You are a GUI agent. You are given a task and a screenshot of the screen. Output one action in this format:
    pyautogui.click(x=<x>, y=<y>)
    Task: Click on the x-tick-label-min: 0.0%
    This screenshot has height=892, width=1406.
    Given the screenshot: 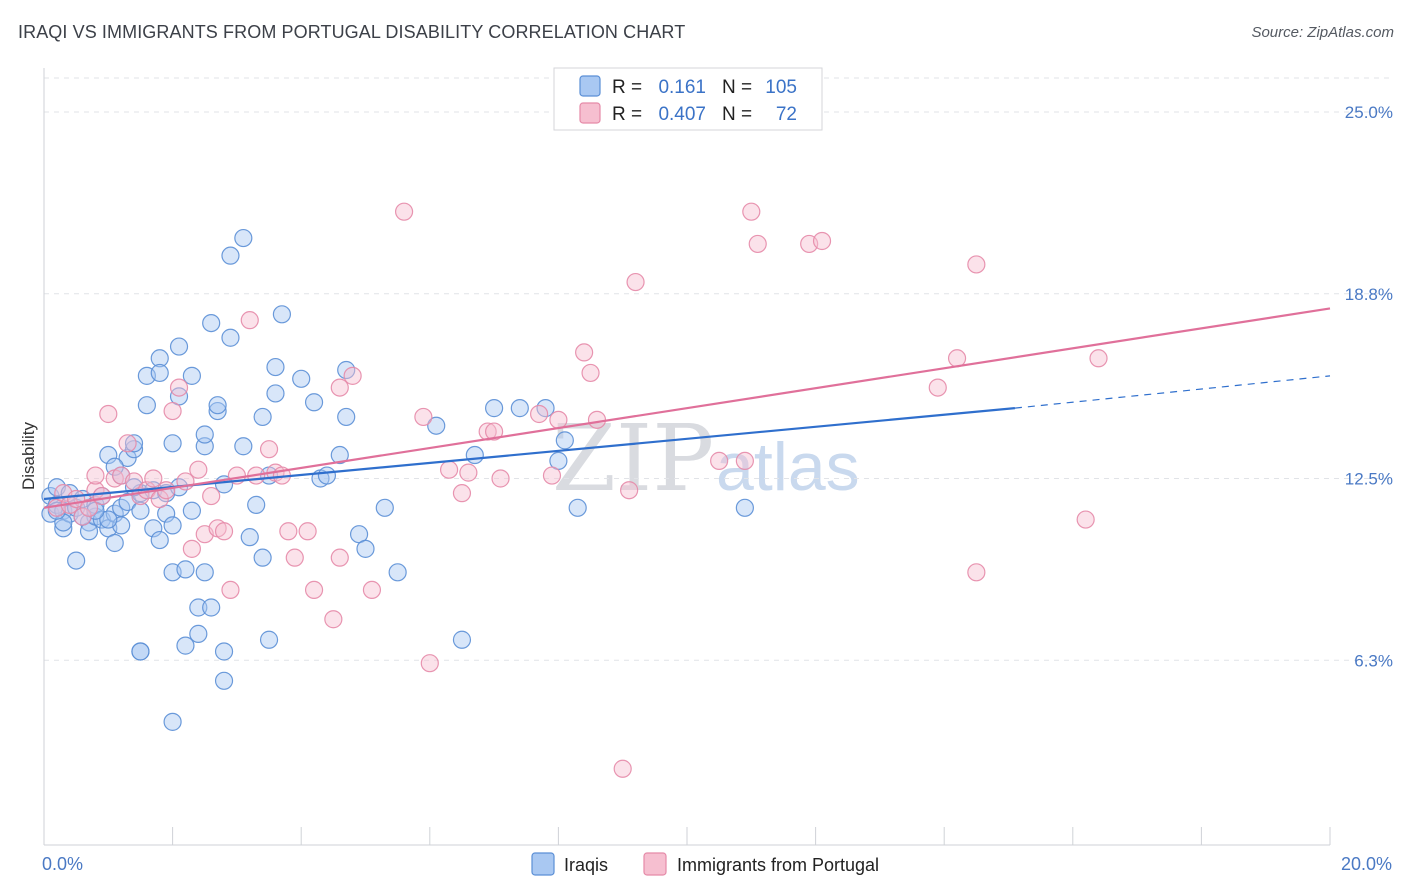 What is the action you would take?
    pyautogui.click(x=62, y=864)
    